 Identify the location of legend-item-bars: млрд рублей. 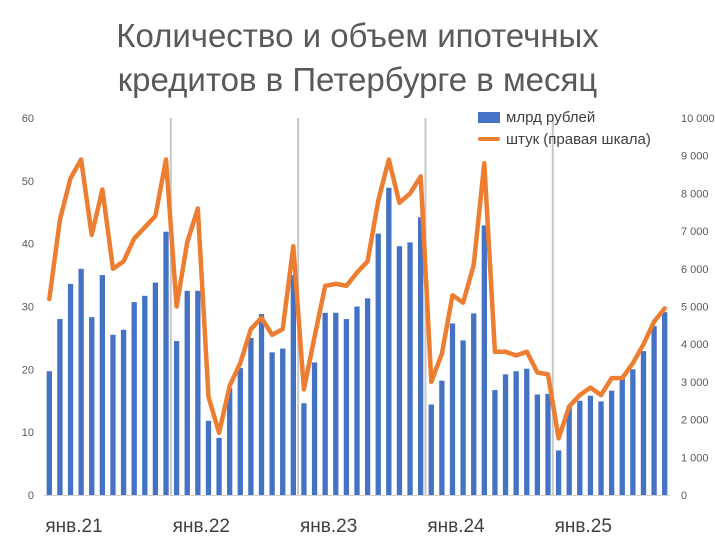
(564, 117).